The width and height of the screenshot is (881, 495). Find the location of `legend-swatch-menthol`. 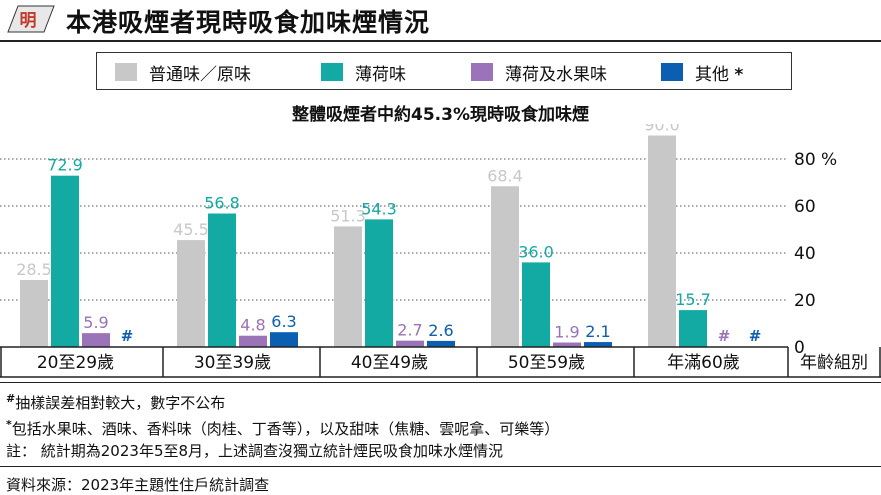

legend-swatch-menthol is located at coordinates (332, 72).